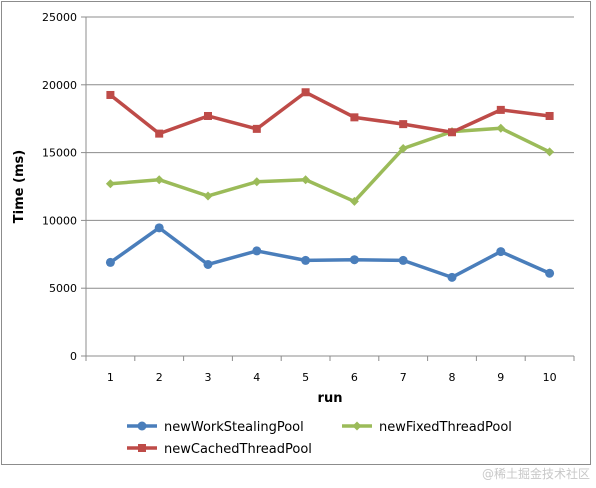 The height and width of the screenshot is (488, 596). What do you see at coordinates (110, 377) in the screenshot?
I see `x-tick-label: 1` at bounding box center [110, 377].